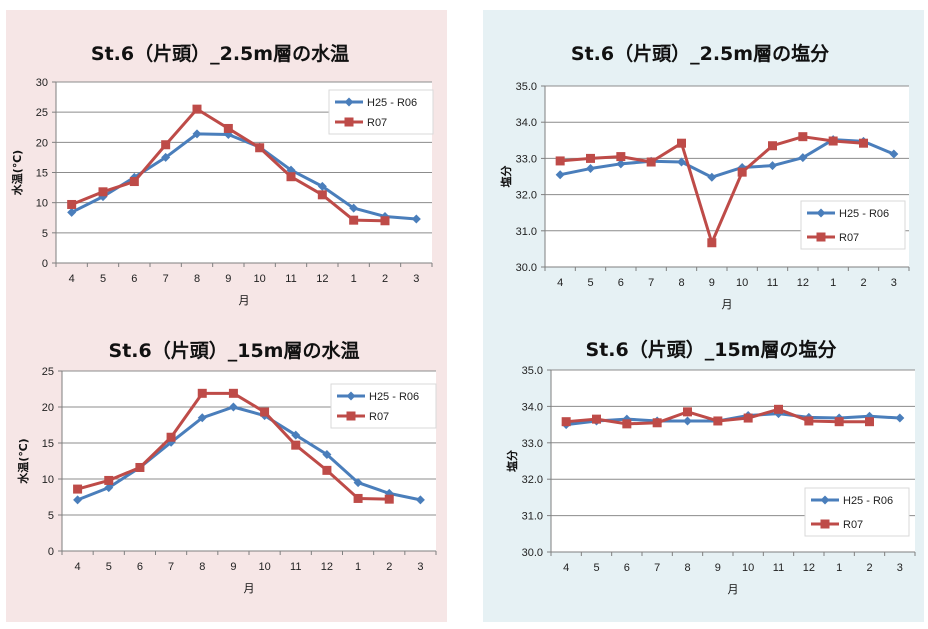  What do you see at coordinates (526, 123) in the screenshot?
I see `c1-ytick-label-4: 34.0` at bounding box center [526, 123].